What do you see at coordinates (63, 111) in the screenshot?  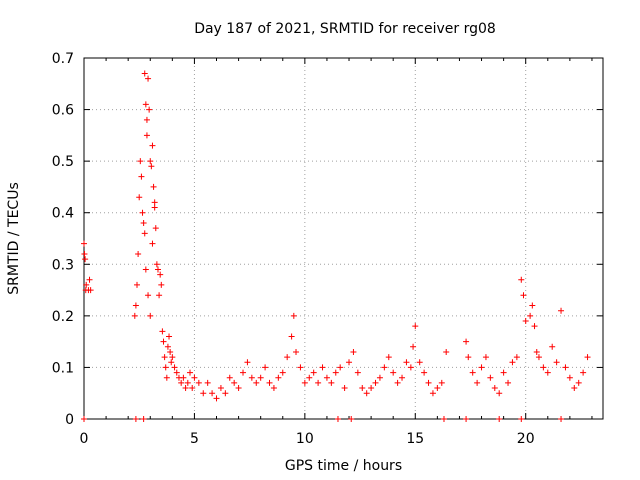 I see `y-tick-label: 0.6` at bounding box center [63, 111].